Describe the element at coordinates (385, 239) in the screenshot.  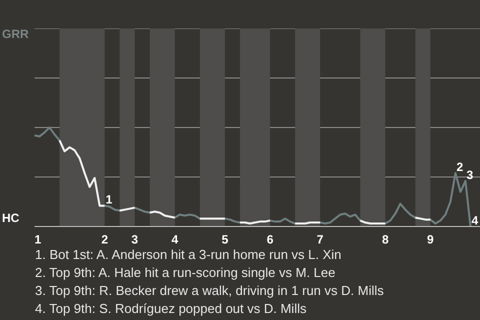
I see `x-tick-label: 8` at that location.